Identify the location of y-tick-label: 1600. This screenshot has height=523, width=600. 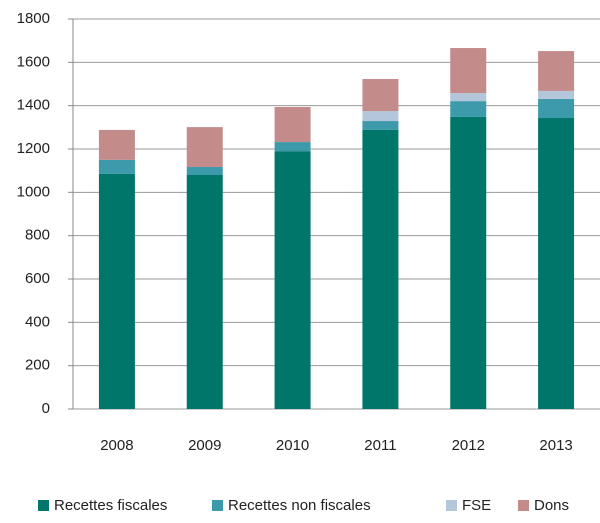
(33, 61).